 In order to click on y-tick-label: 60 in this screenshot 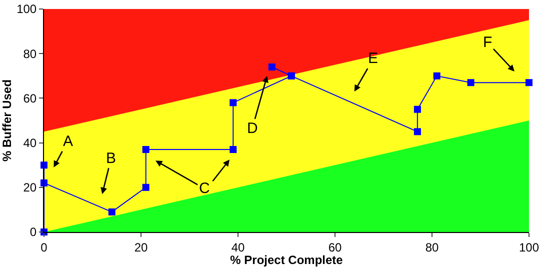, I will do `click(30, 98)`.